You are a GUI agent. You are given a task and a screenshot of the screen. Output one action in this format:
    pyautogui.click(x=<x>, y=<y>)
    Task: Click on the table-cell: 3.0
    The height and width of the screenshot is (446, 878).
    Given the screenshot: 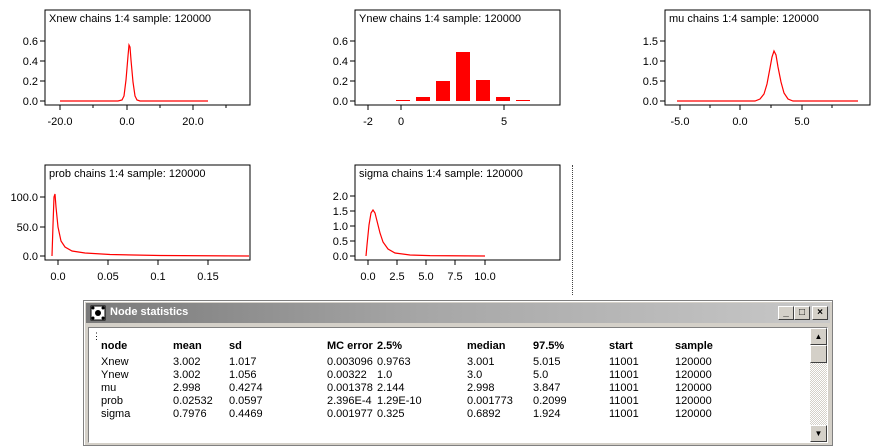 What is the action you would take?
    pyautogui.click(x=475, y=375)
    